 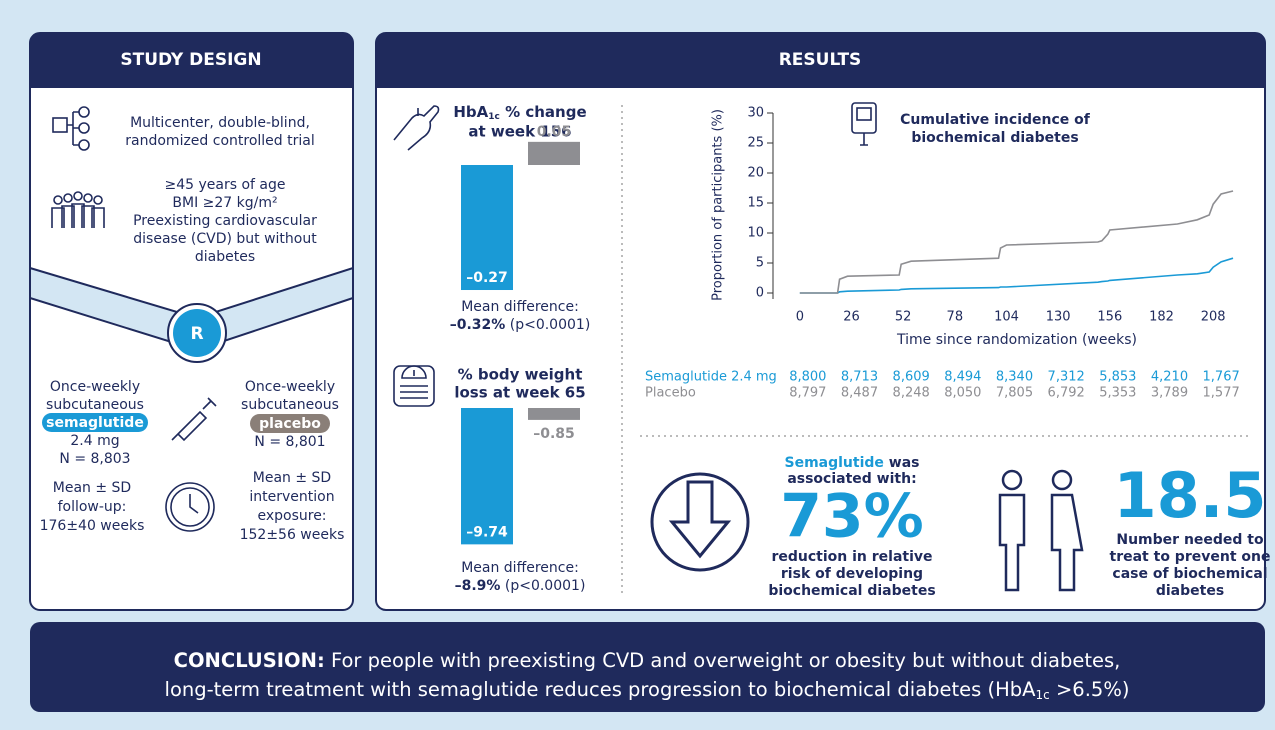 I want to click on at-risk-count: 4,210, so click(x=1169, y=377).